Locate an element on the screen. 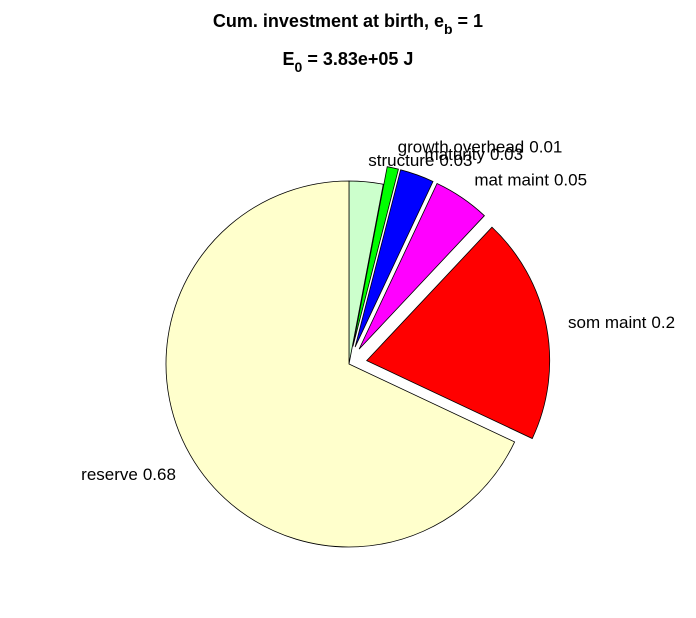 The height and width of the screenshot is (618, 696). slice-name: som maint is located at coordinates (607, 322).